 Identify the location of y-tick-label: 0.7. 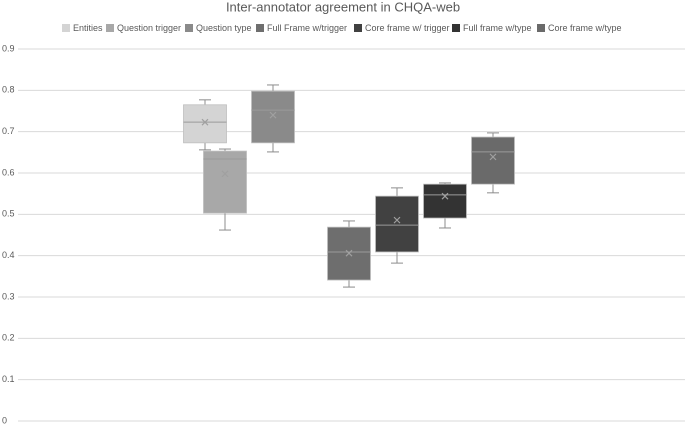
(8, 131).